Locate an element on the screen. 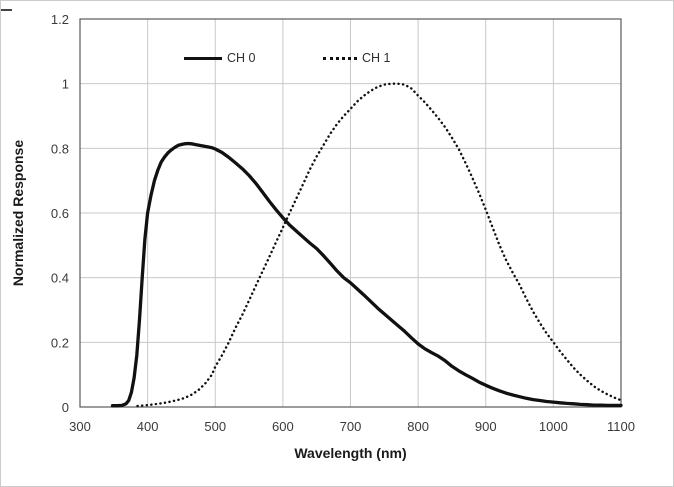  x-tick-label: 300 is located at coordinates (80, 426).